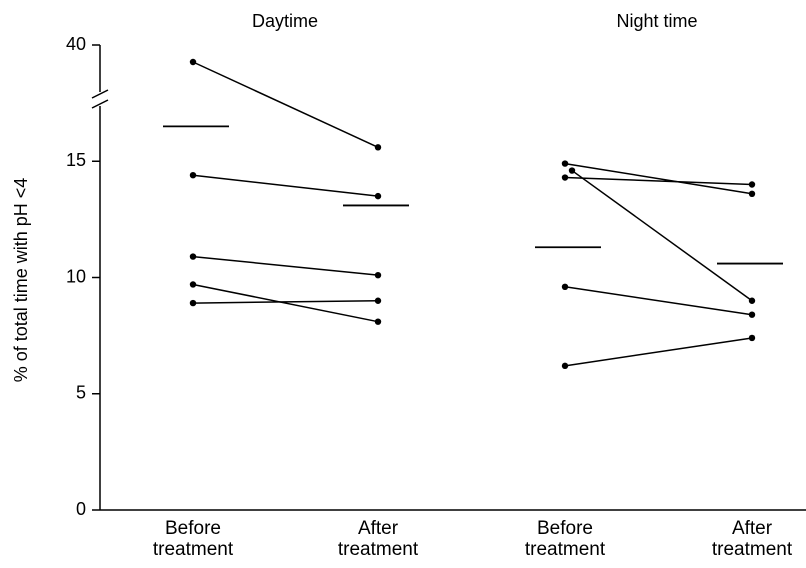 This screenshot has height=568, width=806. I want to click on panel-title: Daytime, so click(285, 21).